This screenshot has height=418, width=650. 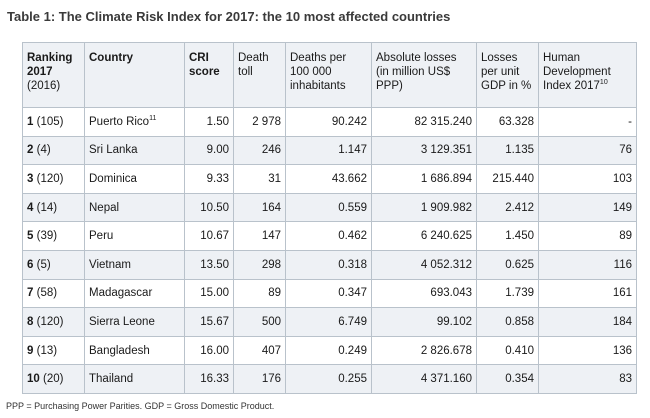 What do you see at coordinates (424, 264) in the screenshot?
I see `absolute-losses-cell: 4 052.312` at bounding box center [424, 264].